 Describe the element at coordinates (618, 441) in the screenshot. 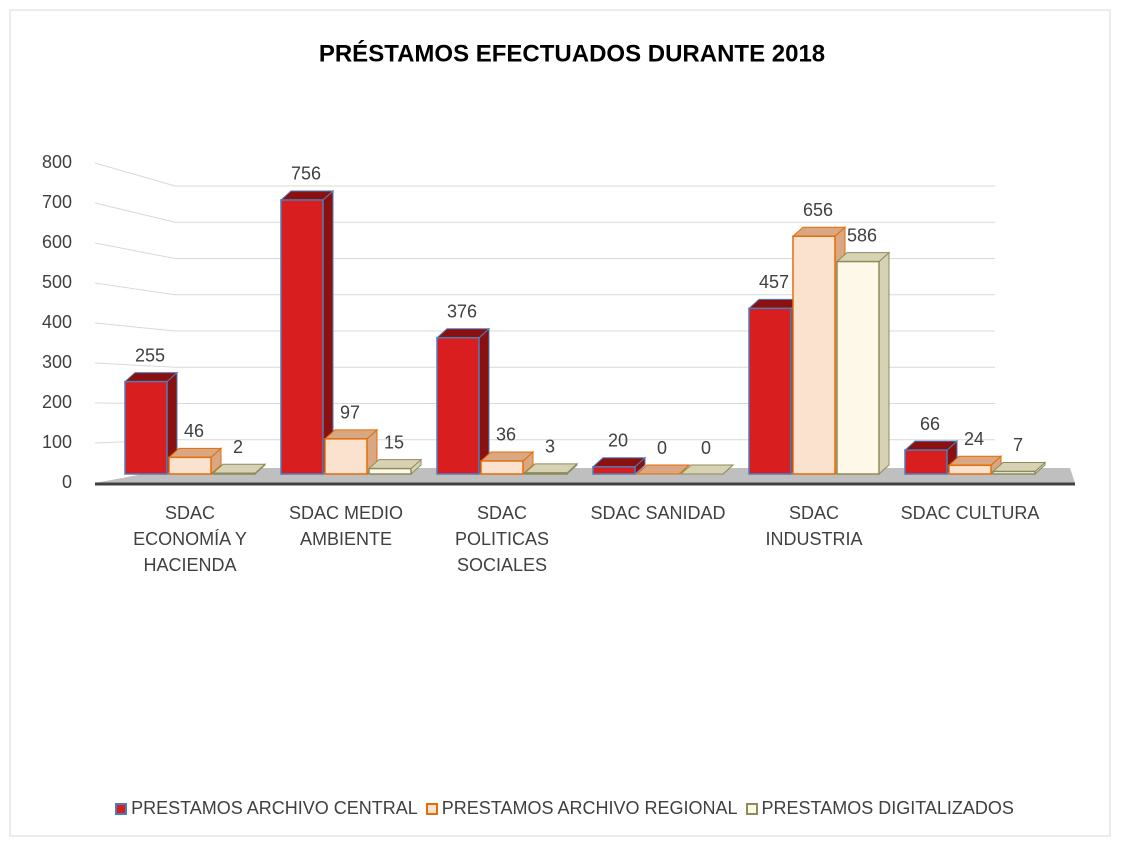

I see `data-label: 20` at that location.